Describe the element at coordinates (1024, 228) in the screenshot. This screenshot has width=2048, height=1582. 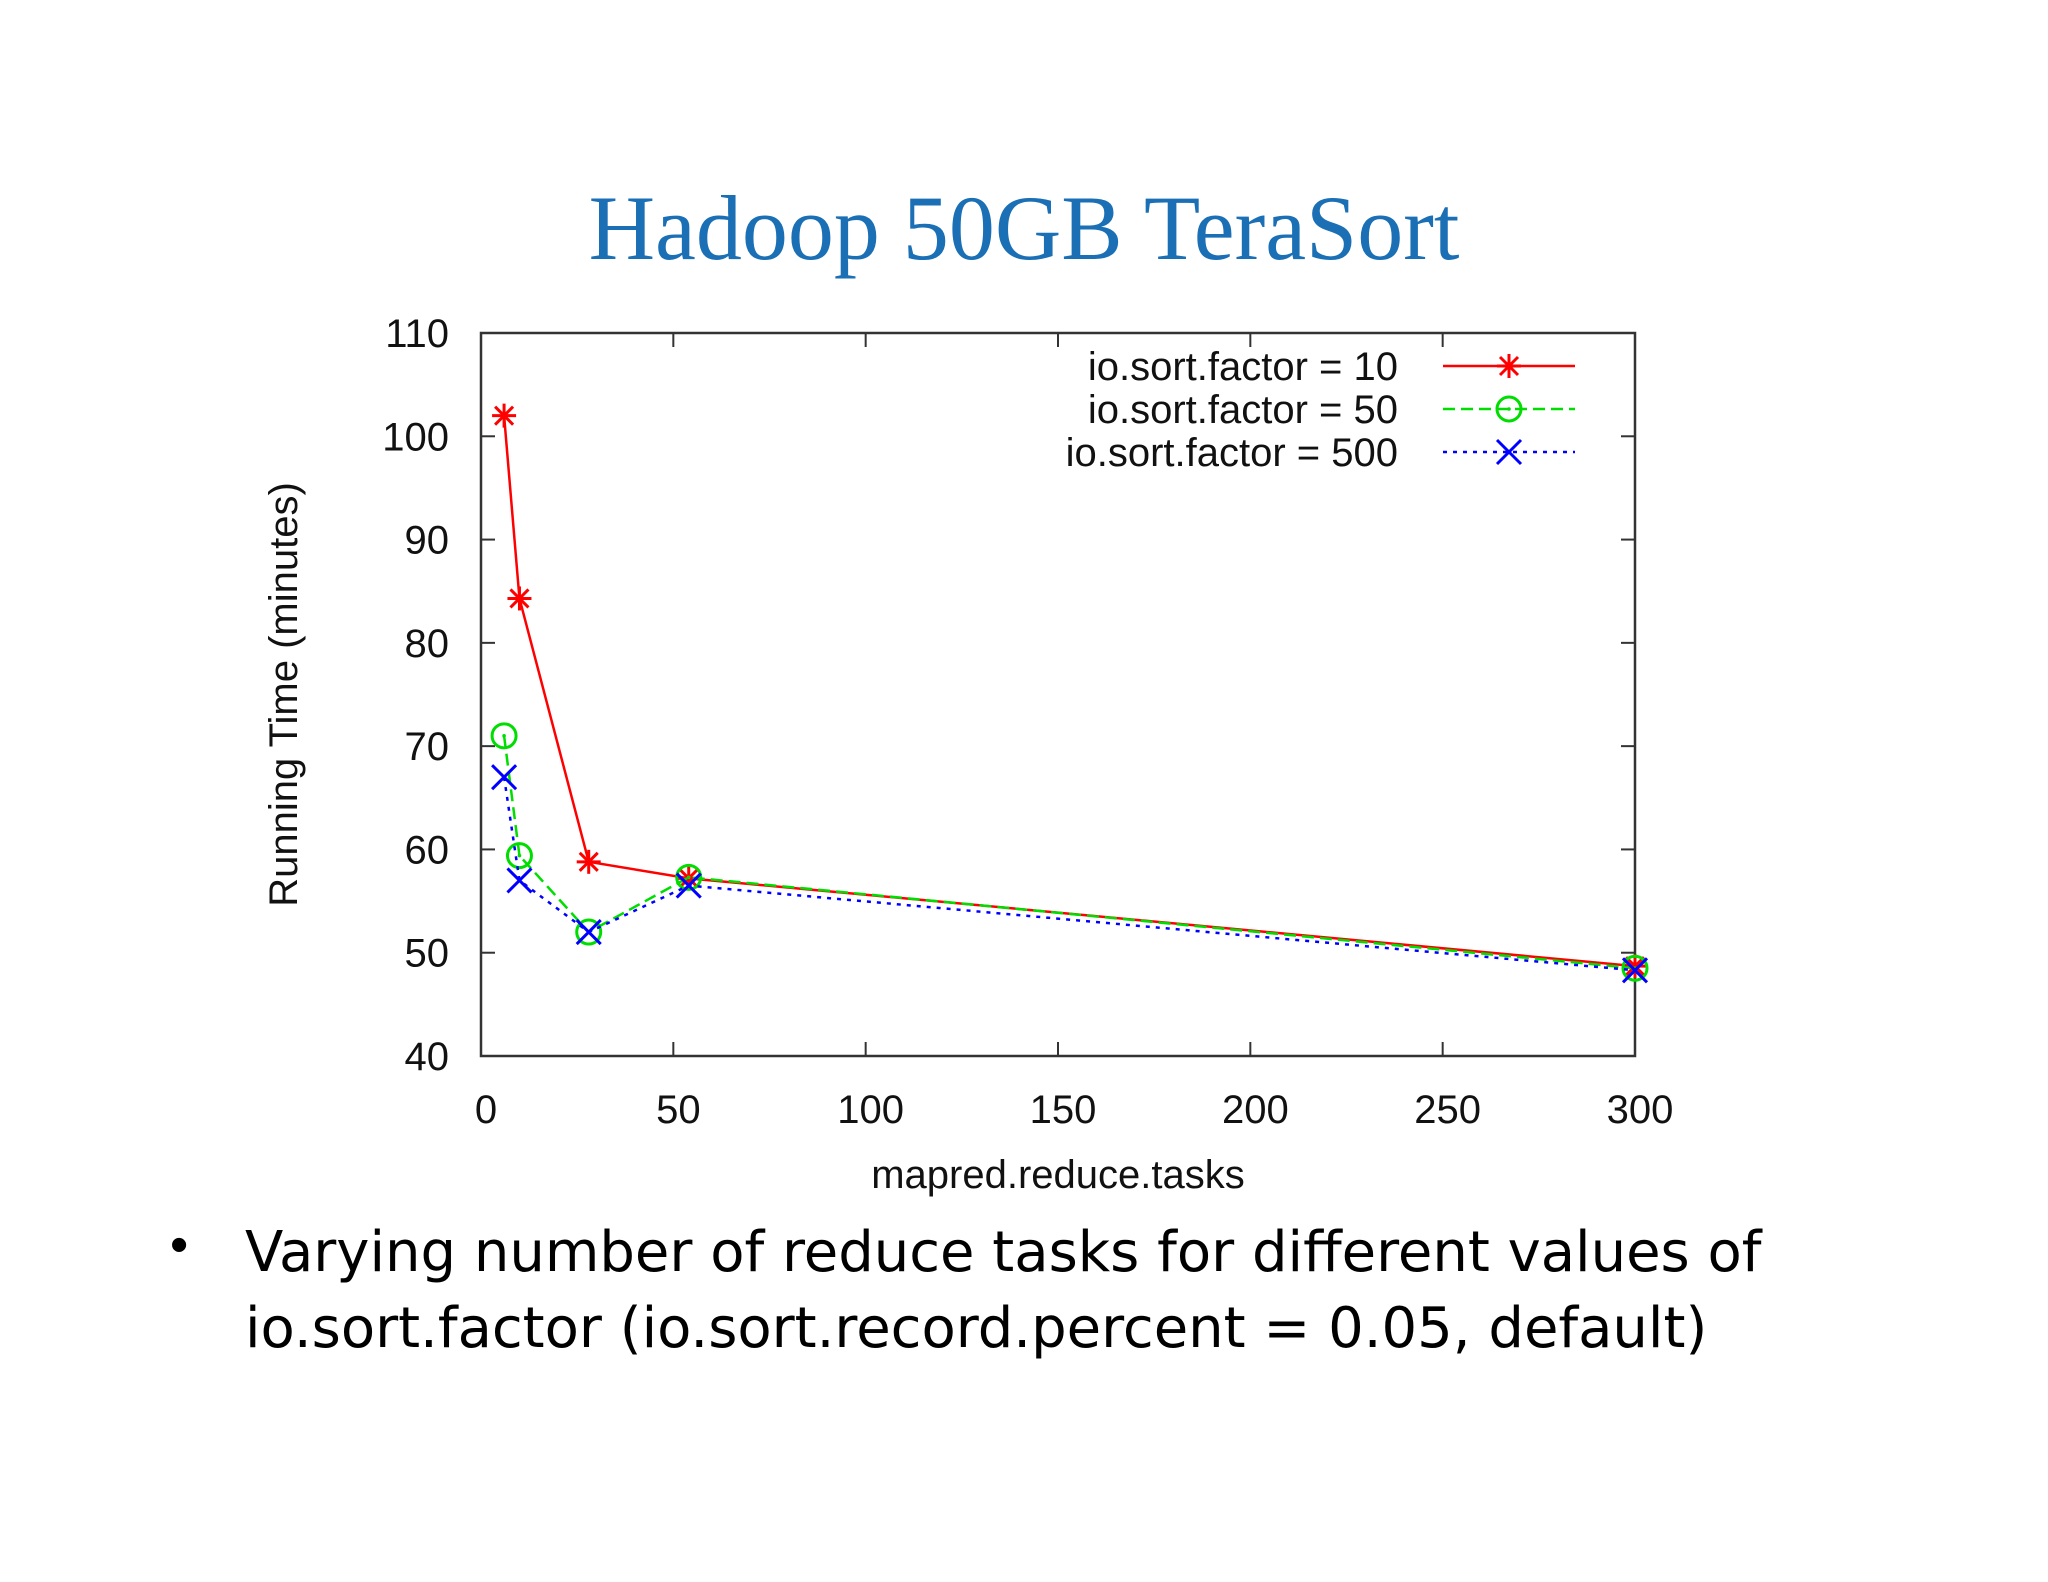
I see `slide-title: Hadoop 50GB TeraSort` at that location.